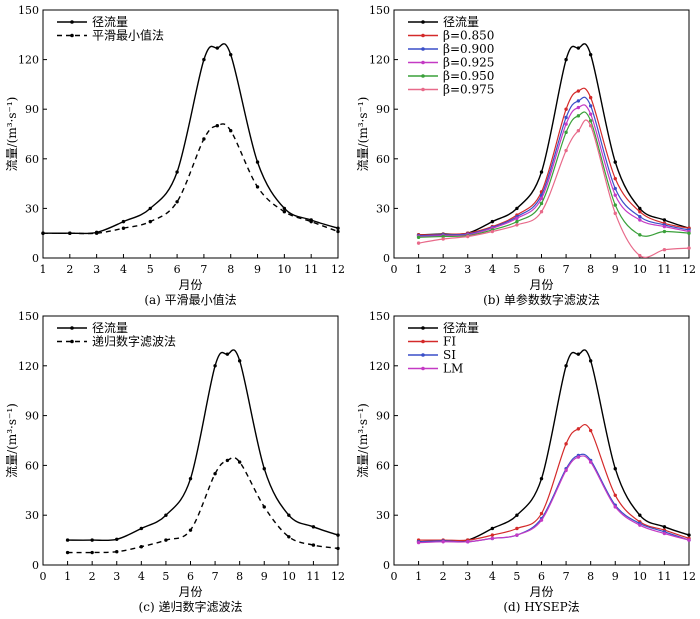 The width and height of the screenshot is (700, 619). Describe the element at coordinates (468, 49) in the screenshot. I see `legend-label: β=0.900` at that location.